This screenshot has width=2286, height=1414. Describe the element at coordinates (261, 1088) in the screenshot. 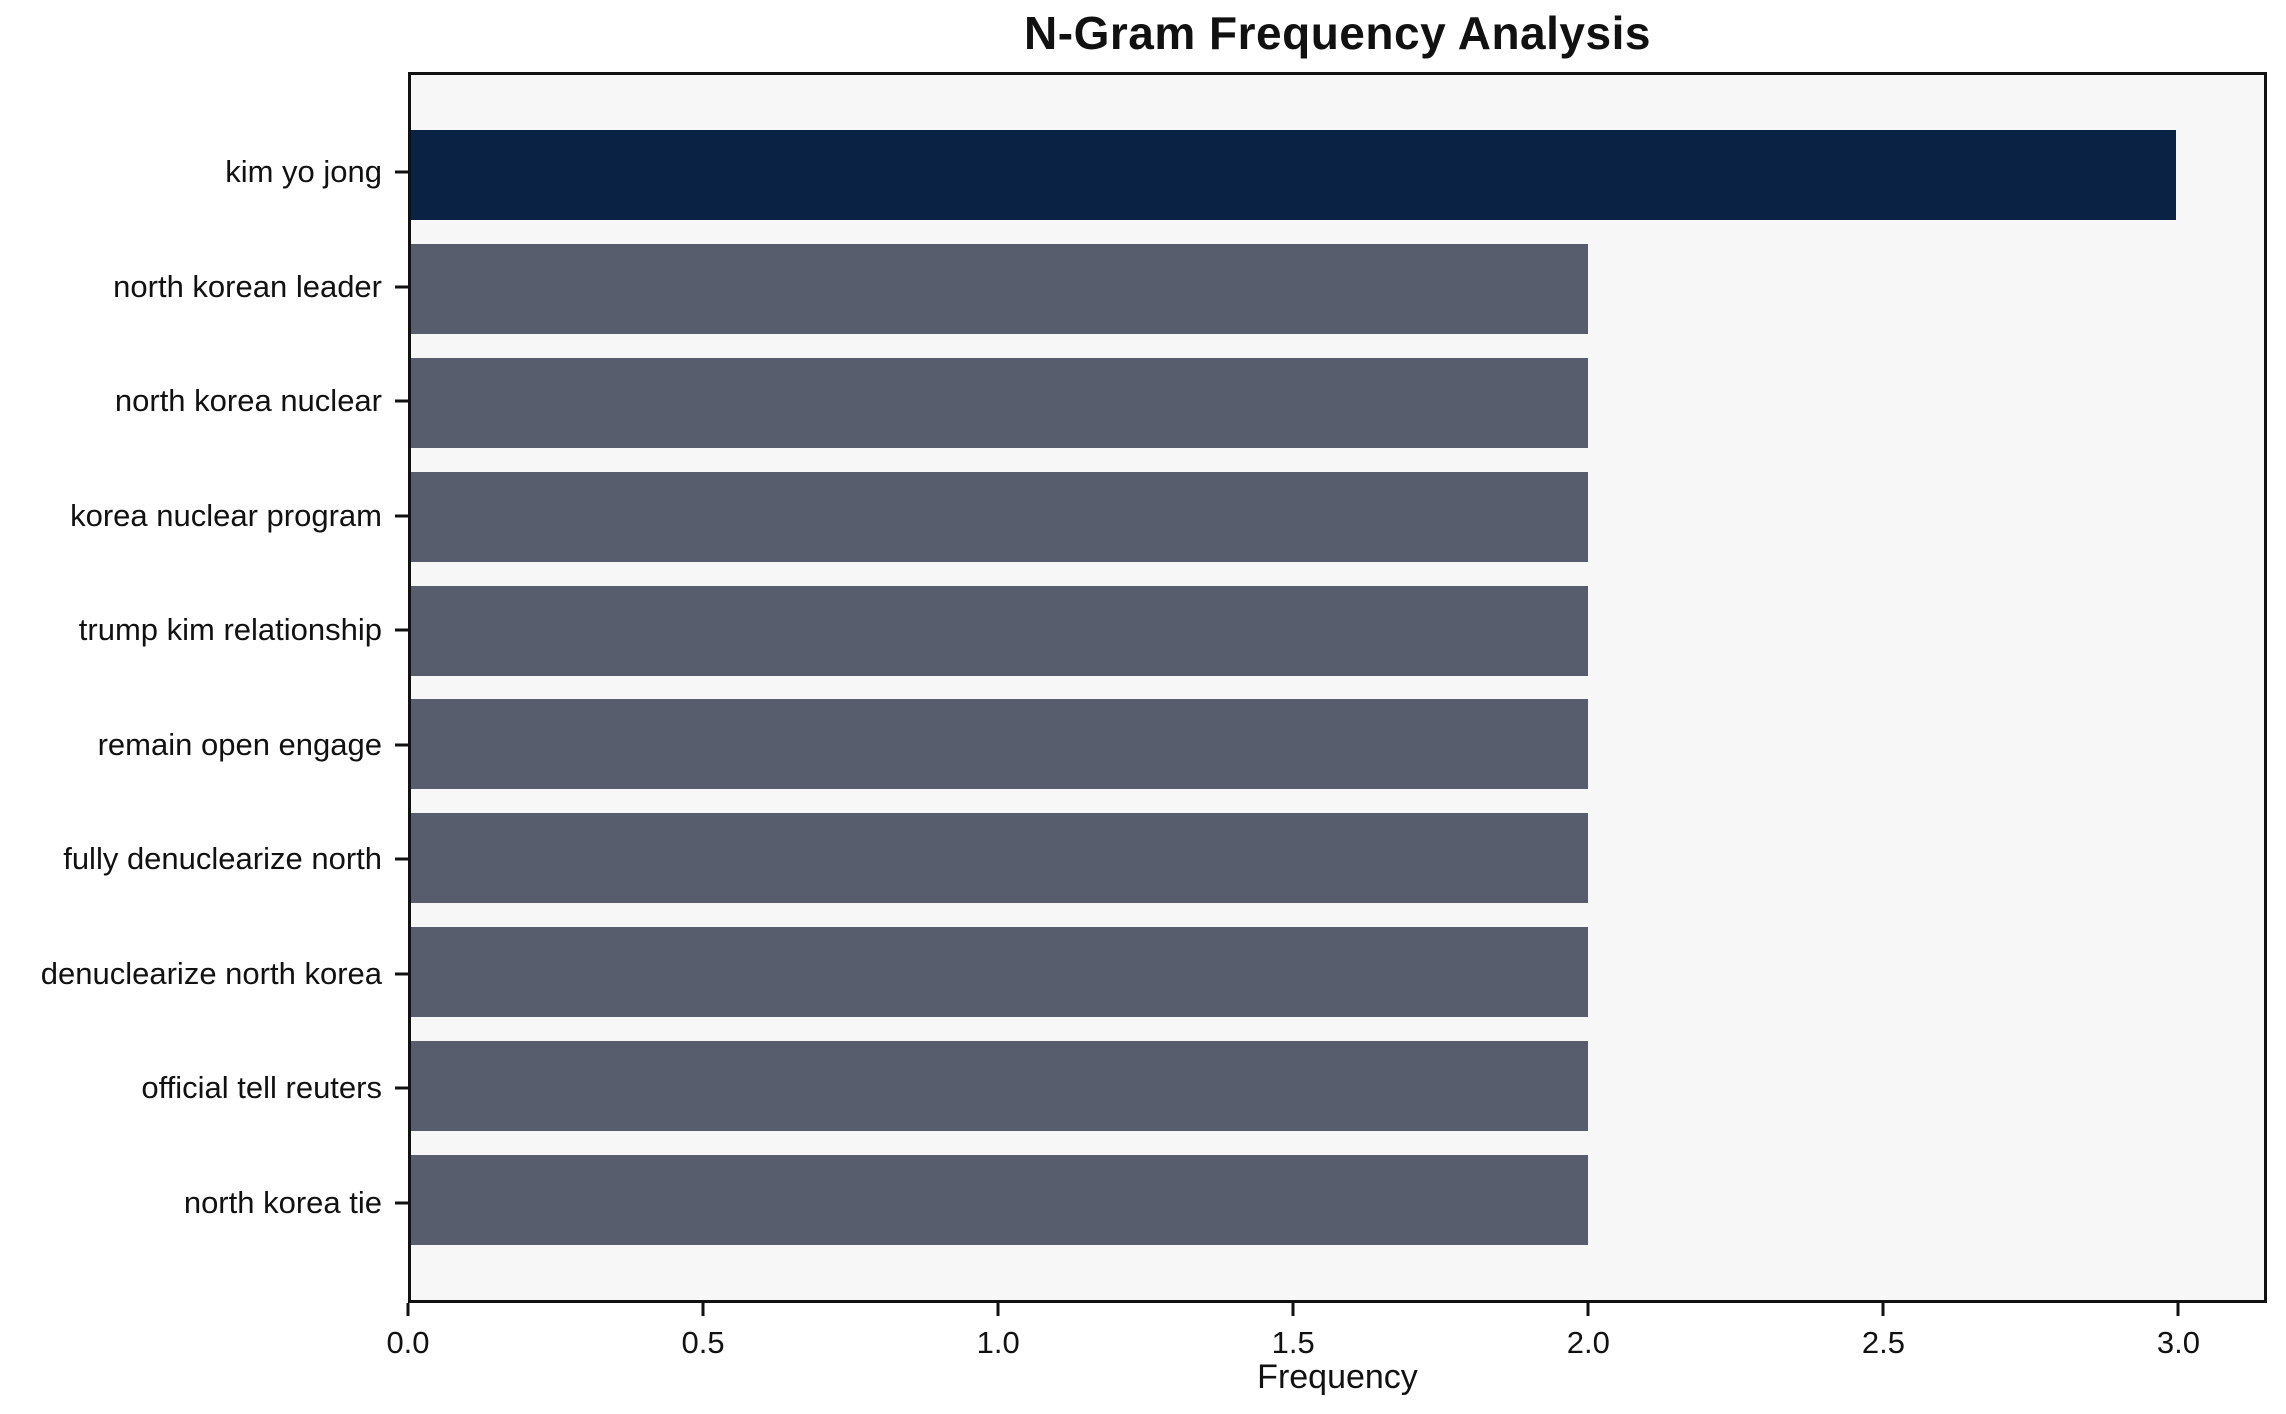

I see `y-tick-label: official tell reuters` at that location.